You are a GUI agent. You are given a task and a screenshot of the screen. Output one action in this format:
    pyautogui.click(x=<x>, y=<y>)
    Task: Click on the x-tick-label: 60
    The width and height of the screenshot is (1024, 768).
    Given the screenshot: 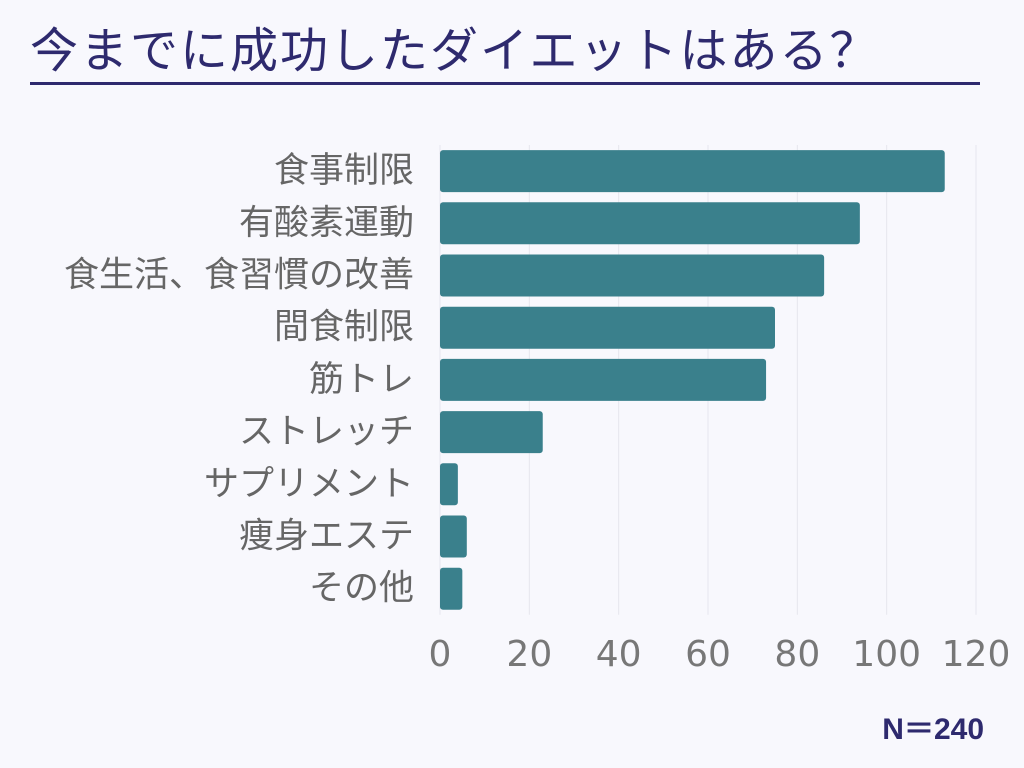 What is the action you would take?
    pyautogui.click(x=708, y=654)
    